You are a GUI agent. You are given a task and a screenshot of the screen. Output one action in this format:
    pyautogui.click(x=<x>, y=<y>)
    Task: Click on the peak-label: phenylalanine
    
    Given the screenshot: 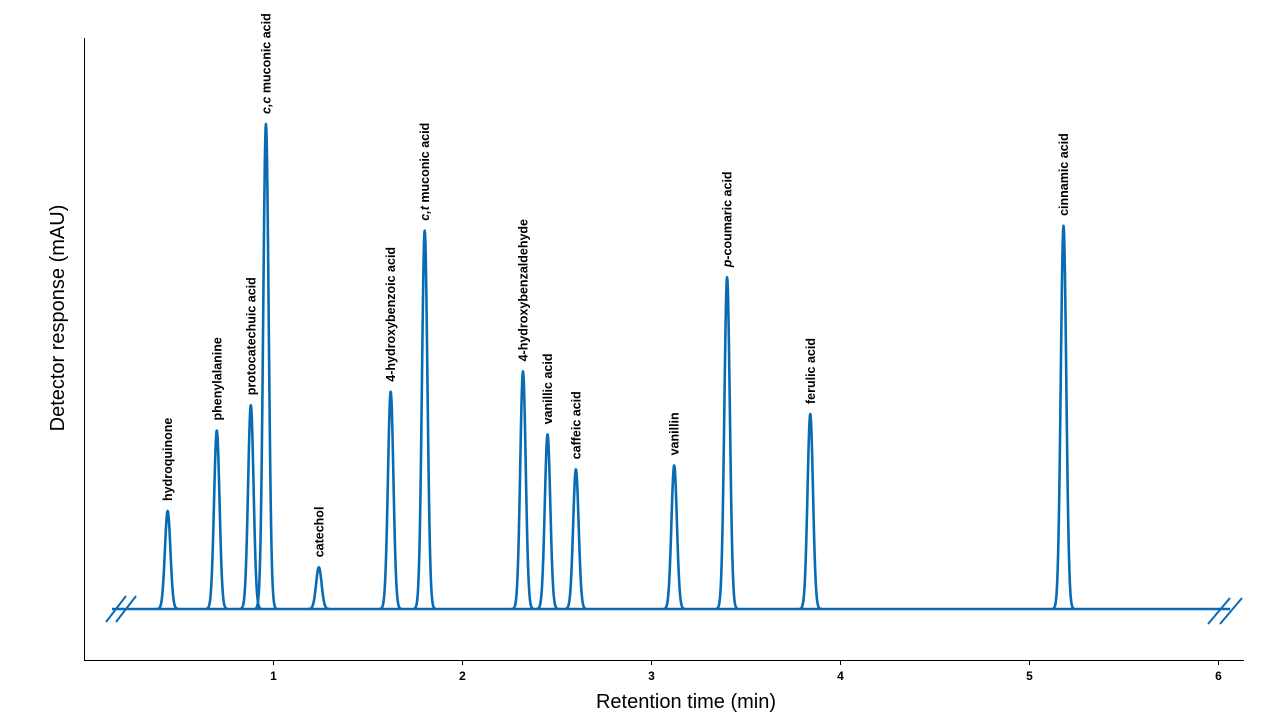 What is the action you would take?
    pyautogui.click(x=217, y=378)
    